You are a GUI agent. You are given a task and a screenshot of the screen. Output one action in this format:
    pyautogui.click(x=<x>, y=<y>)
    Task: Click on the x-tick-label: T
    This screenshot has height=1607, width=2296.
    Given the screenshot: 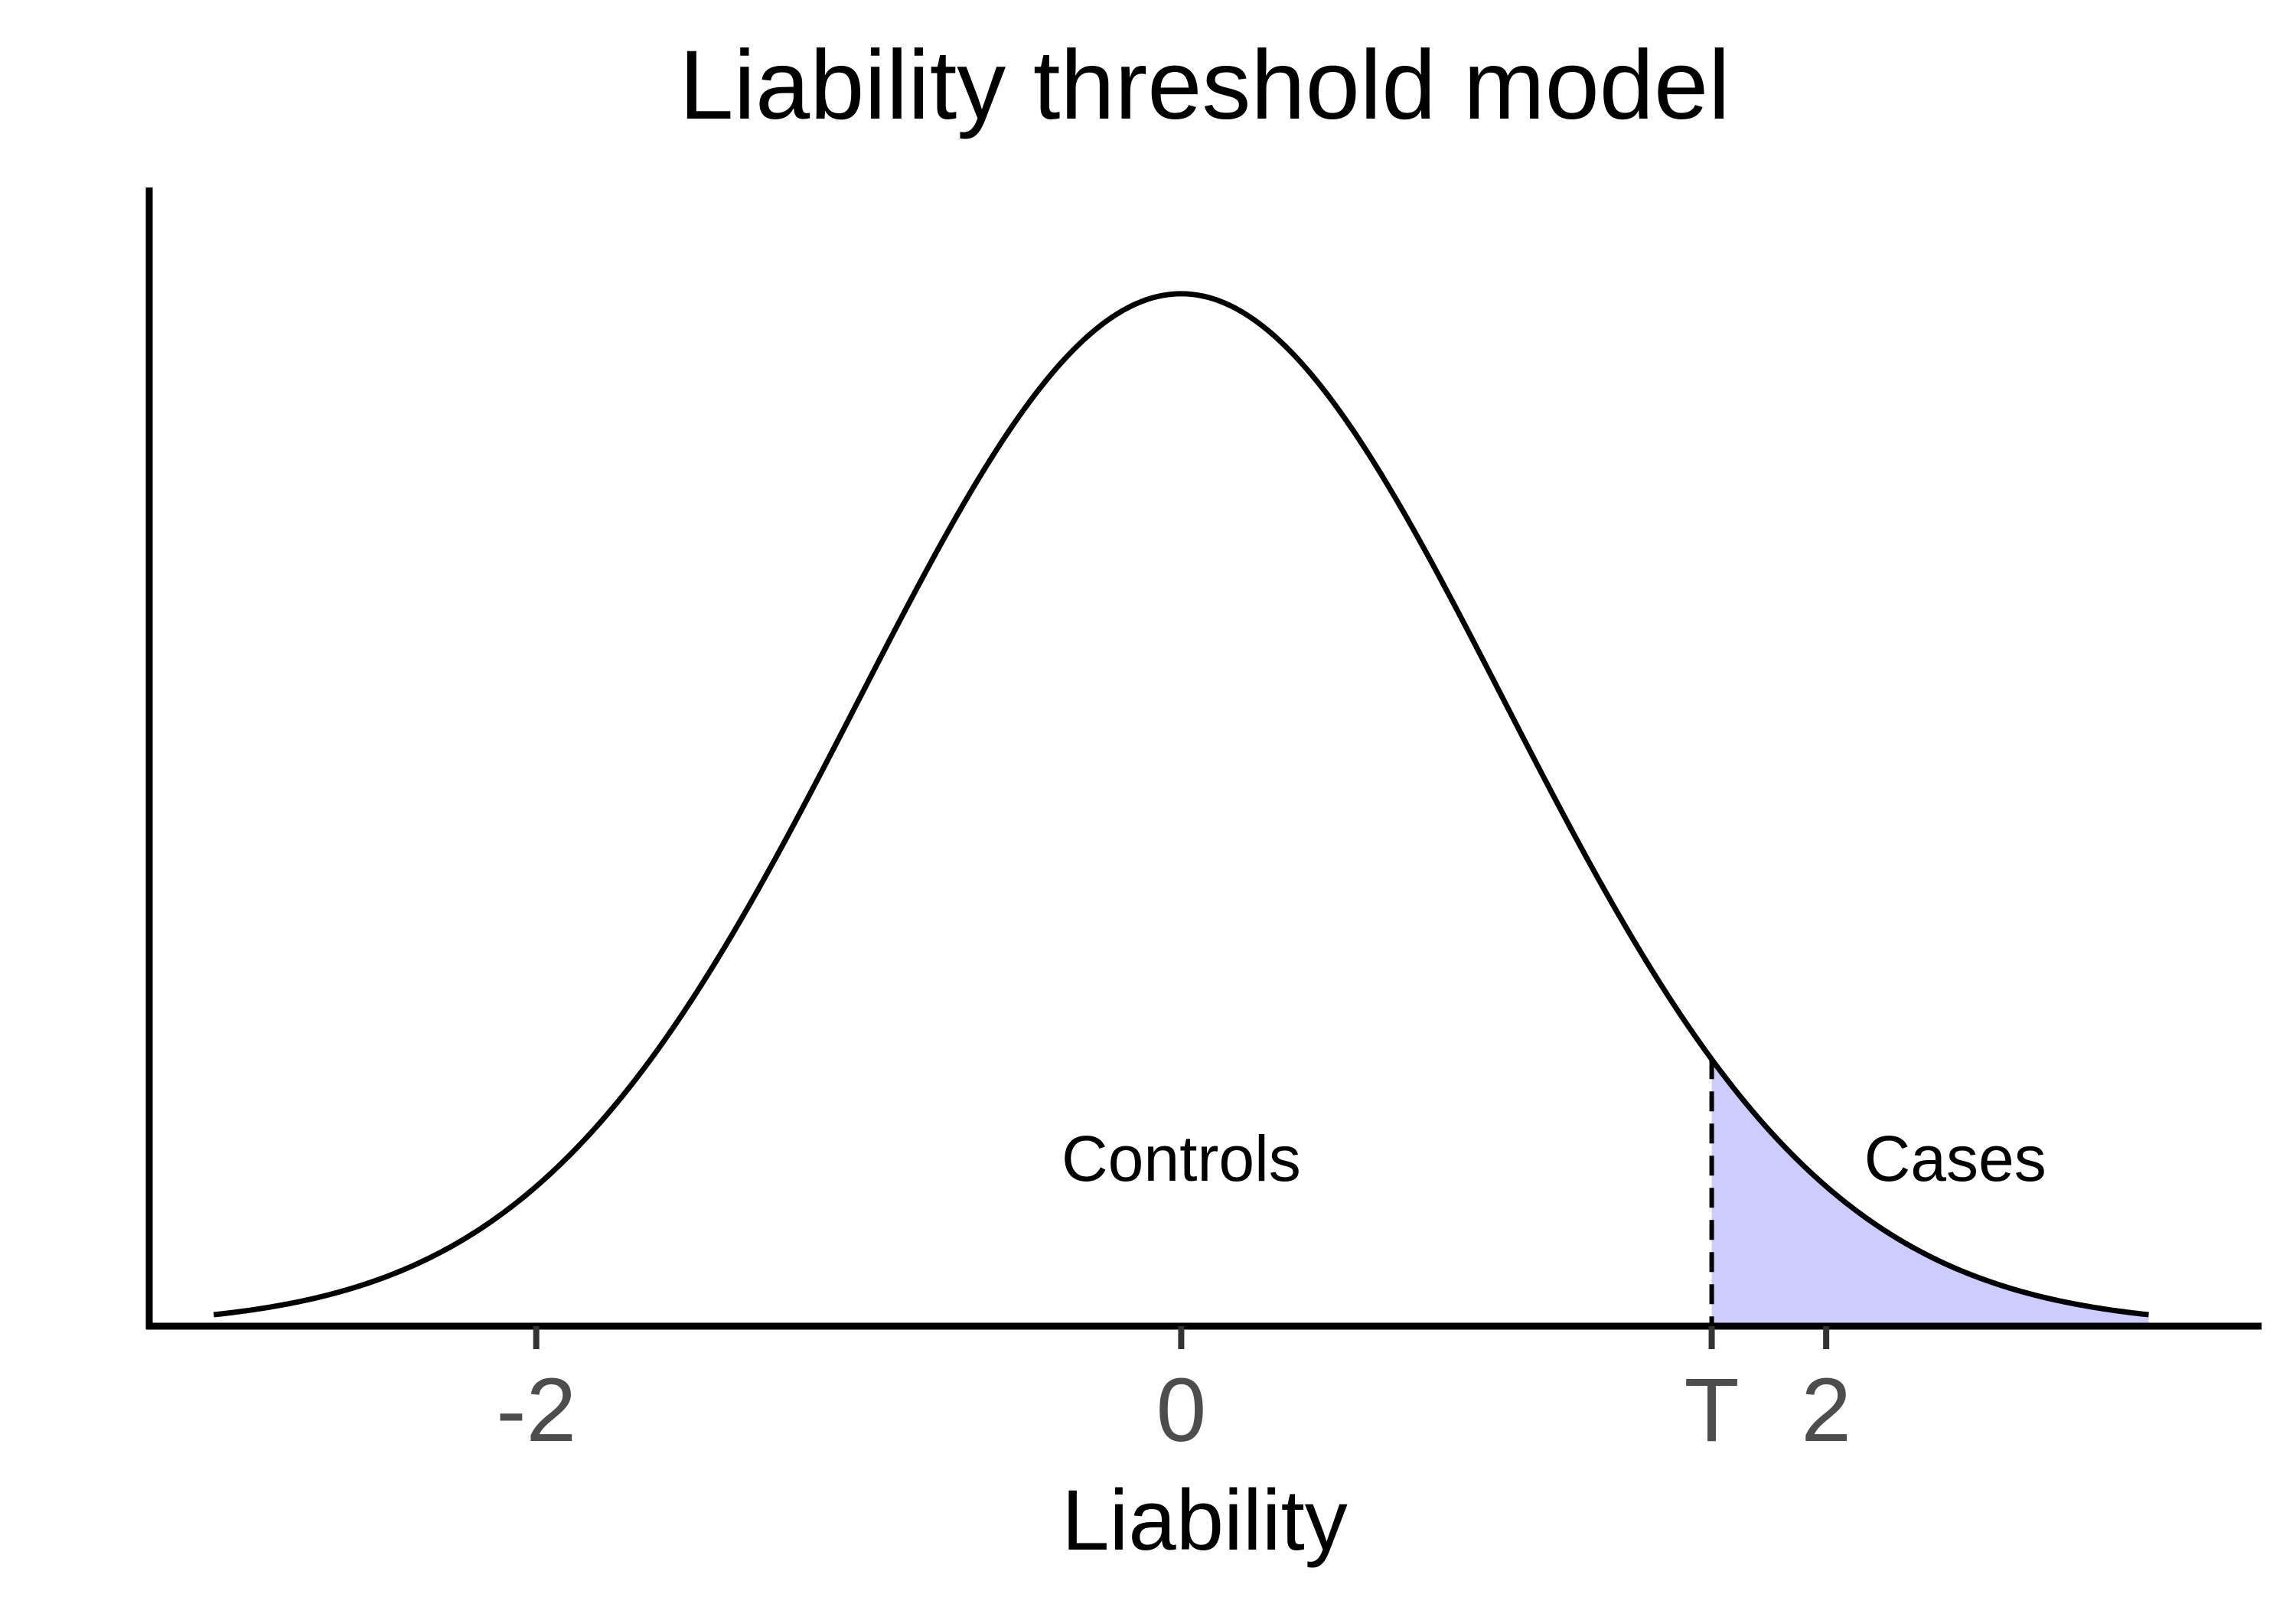 What is the action you would take?
    pyautogui.click(x=1712, y=1410)
    